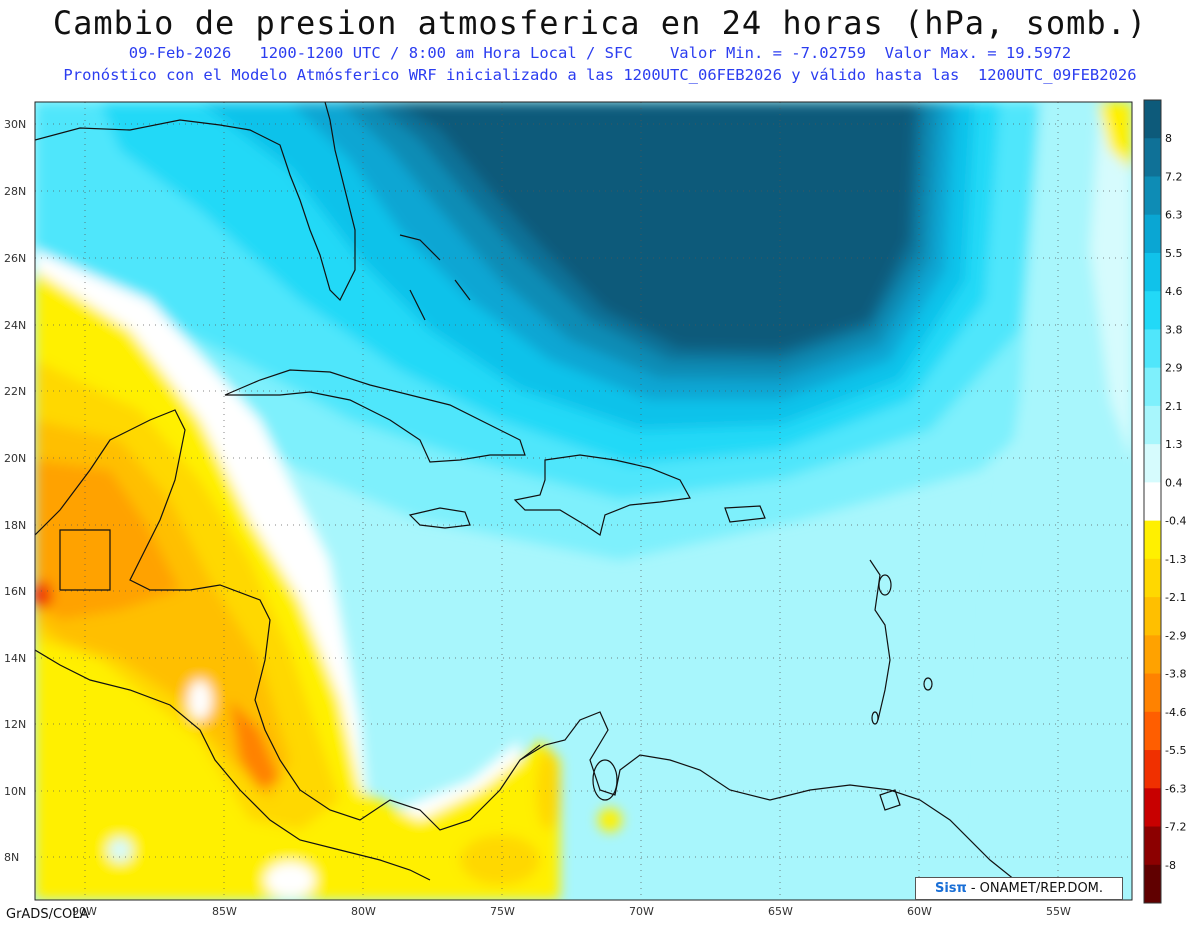  What do you see at coordinates (11, 857) in the screenshot?
I see `lat-label: 8N` at bounding box center [11, 857].